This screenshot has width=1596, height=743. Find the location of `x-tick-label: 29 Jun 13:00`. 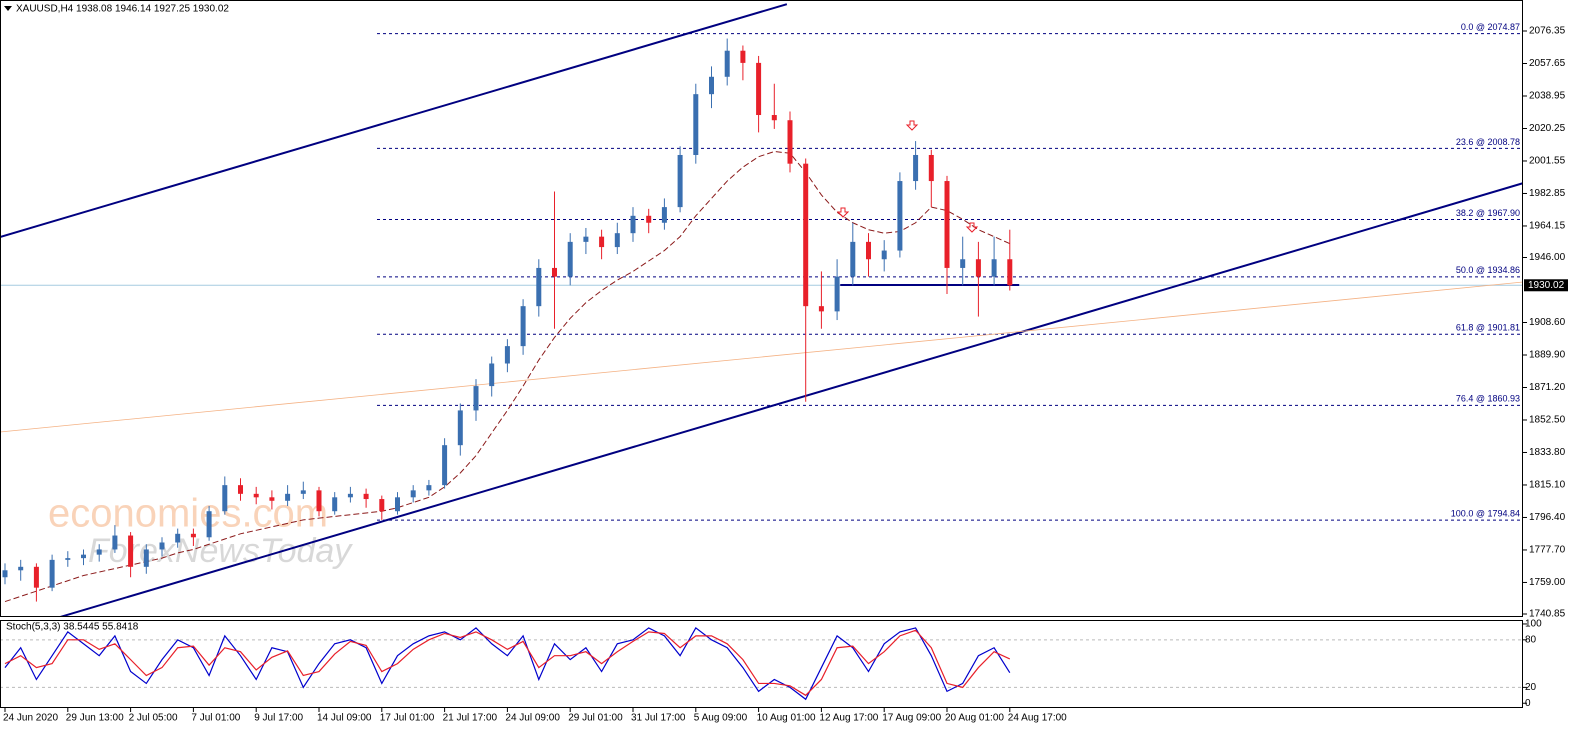

x-tick-label: 29 Jun 13:00 is located at coordinates (95, 718).